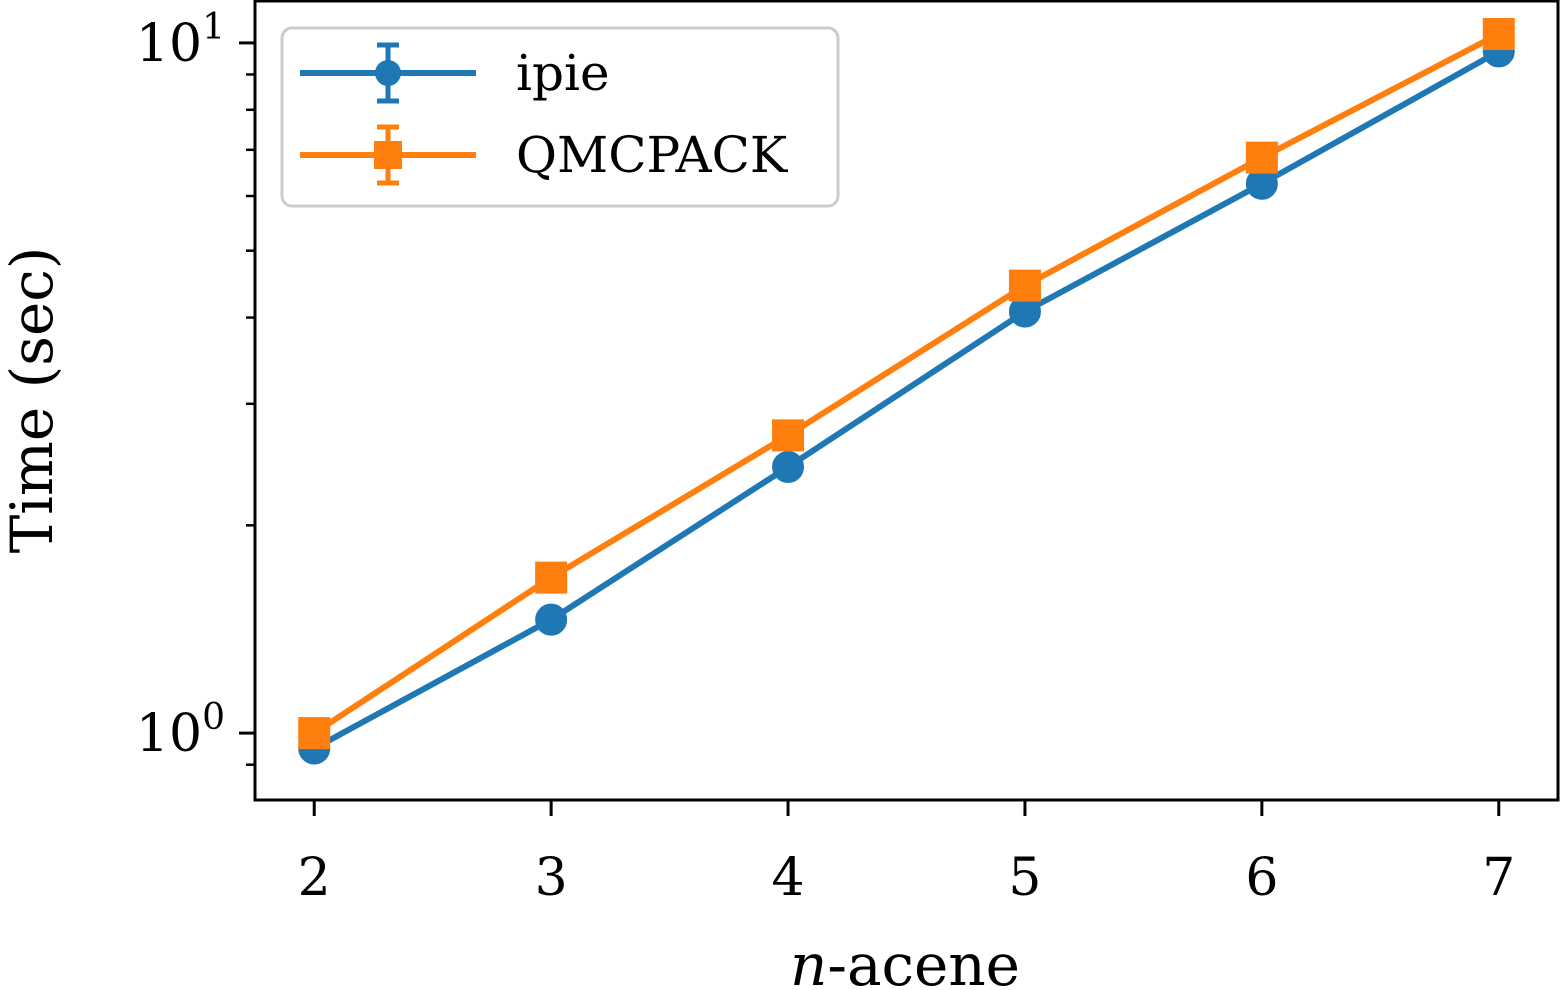 This screenshot has height=990, width=1561. I want to click on legend-marker-ipie, so click(388, 73).